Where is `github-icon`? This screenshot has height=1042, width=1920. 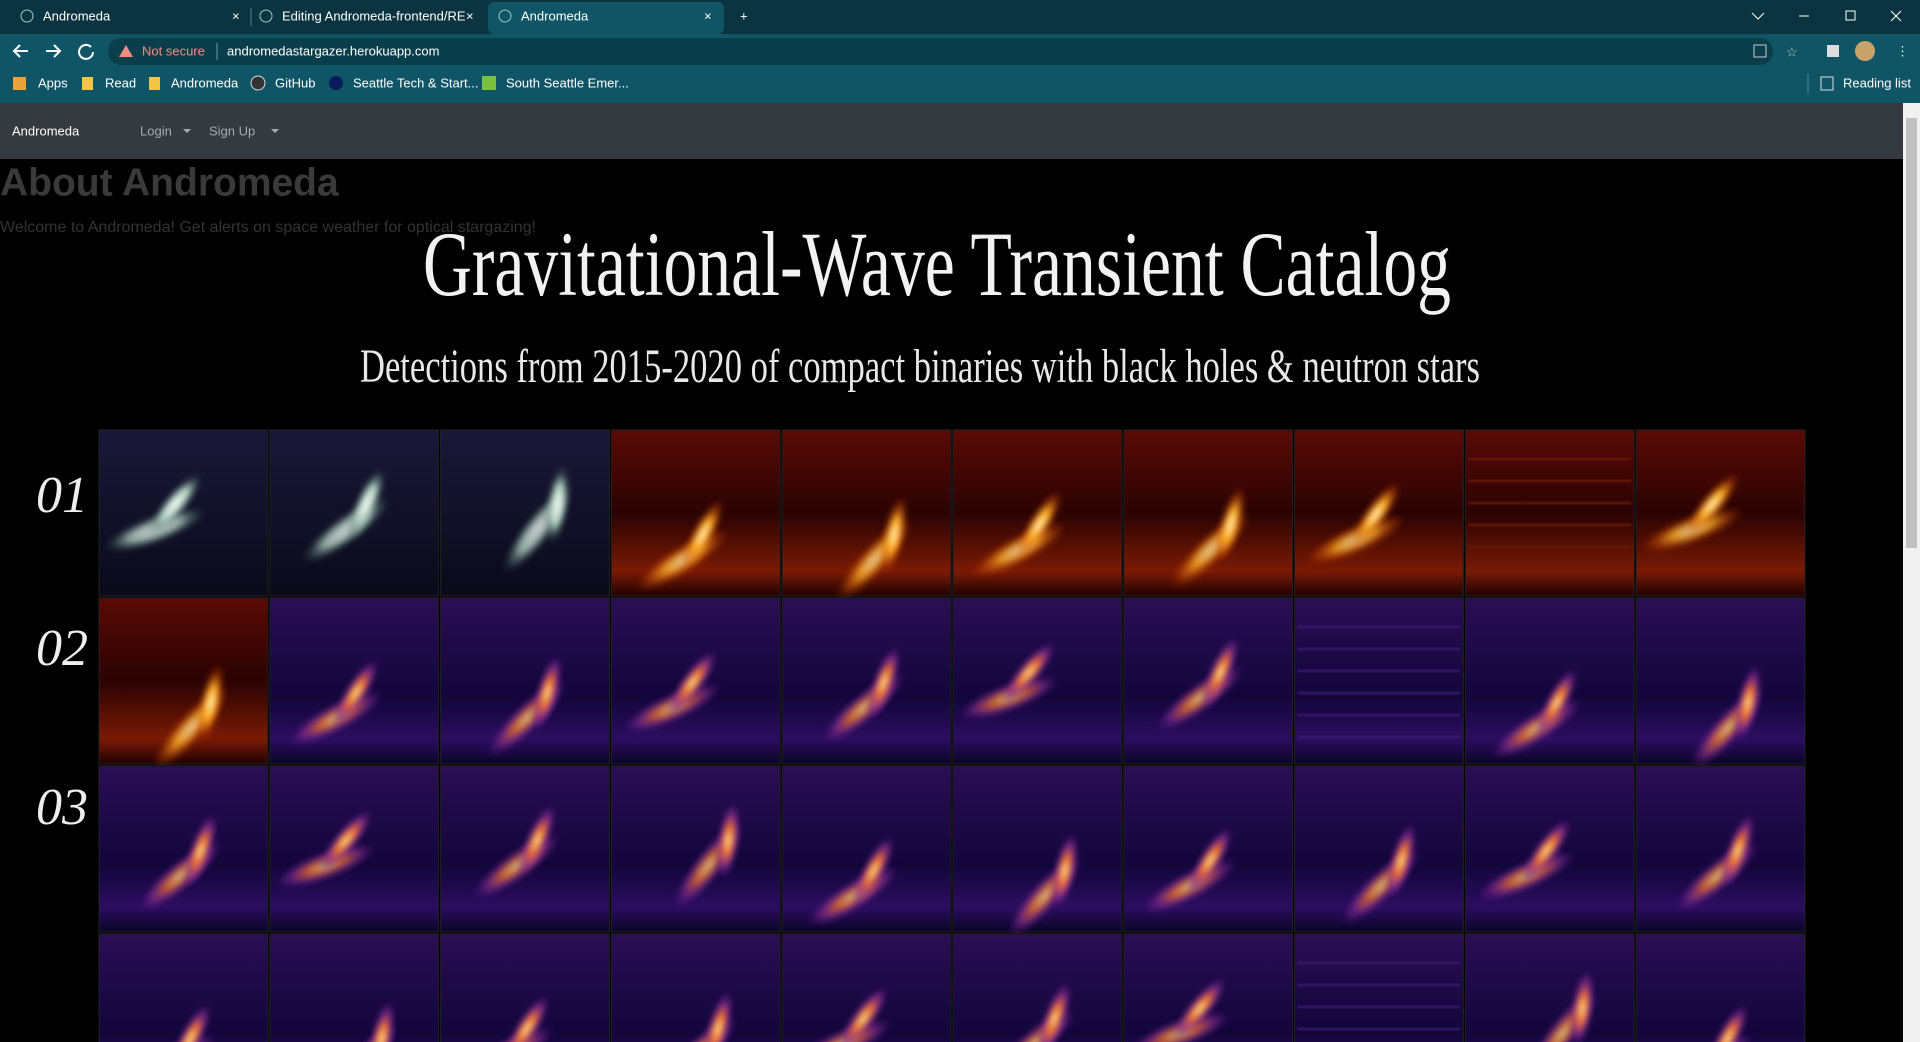
github-icon is located at coordinates (258, 83).